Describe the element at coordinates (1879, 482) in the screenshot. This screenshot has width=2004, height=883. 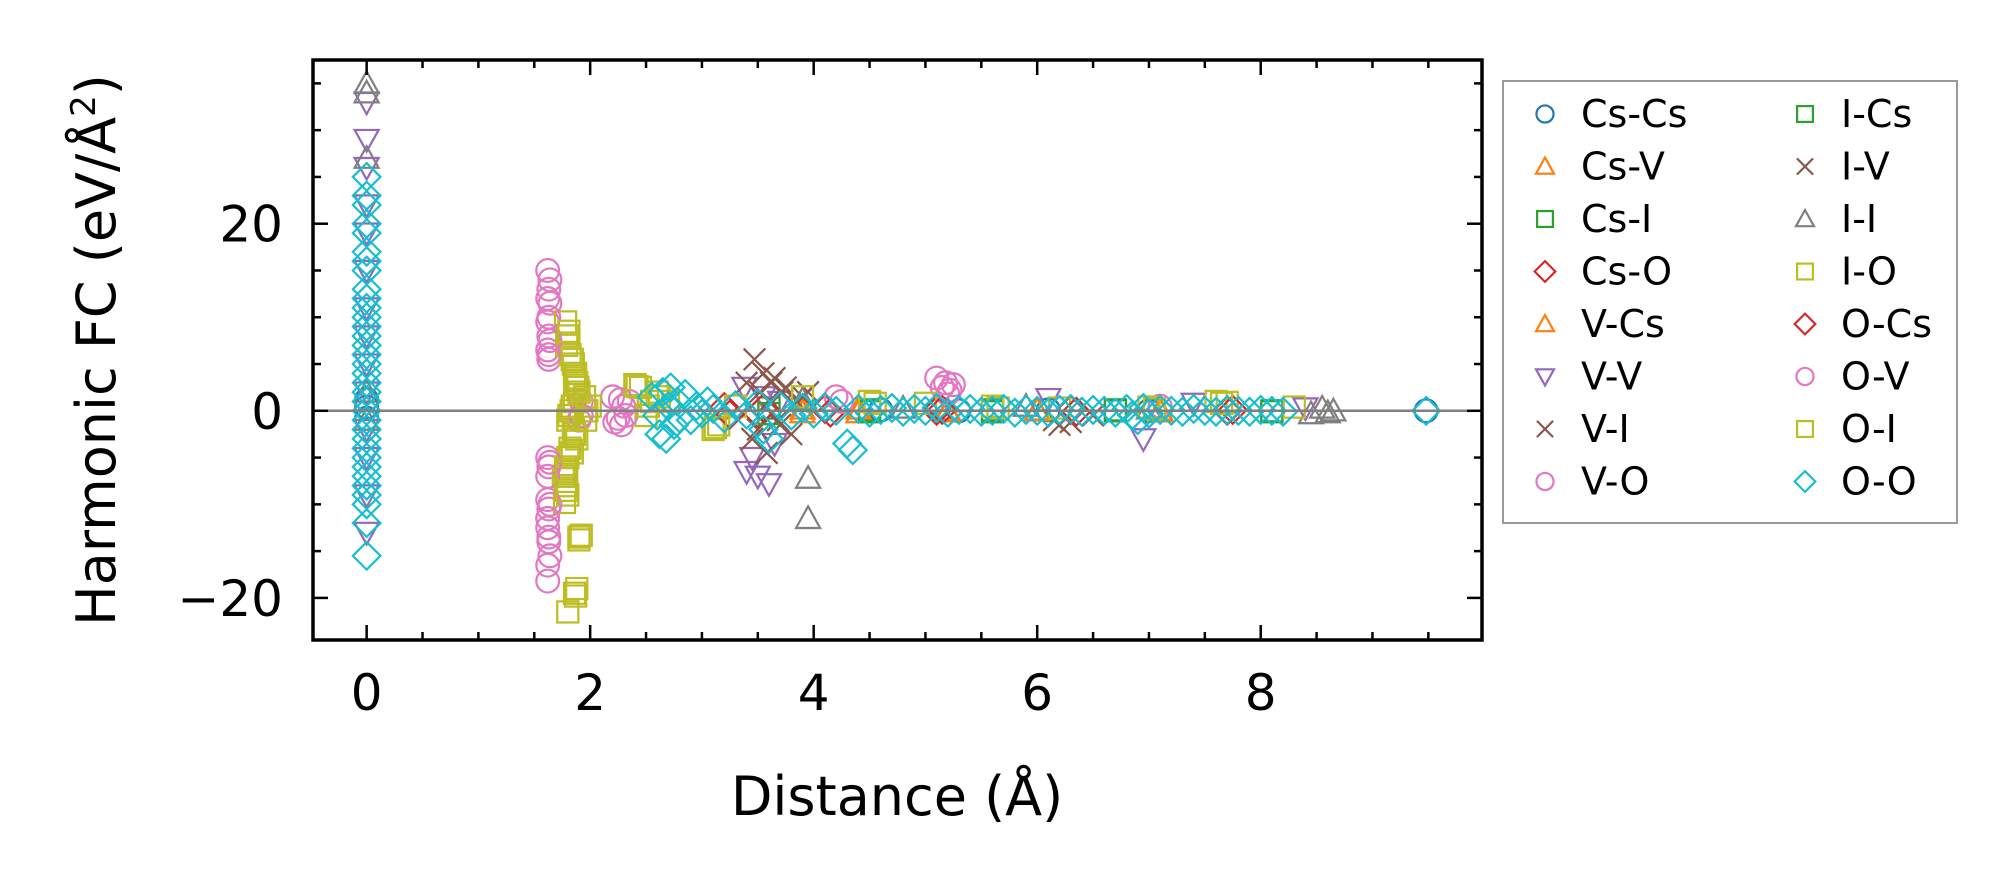
I see `legend-label: O-O` at that location.